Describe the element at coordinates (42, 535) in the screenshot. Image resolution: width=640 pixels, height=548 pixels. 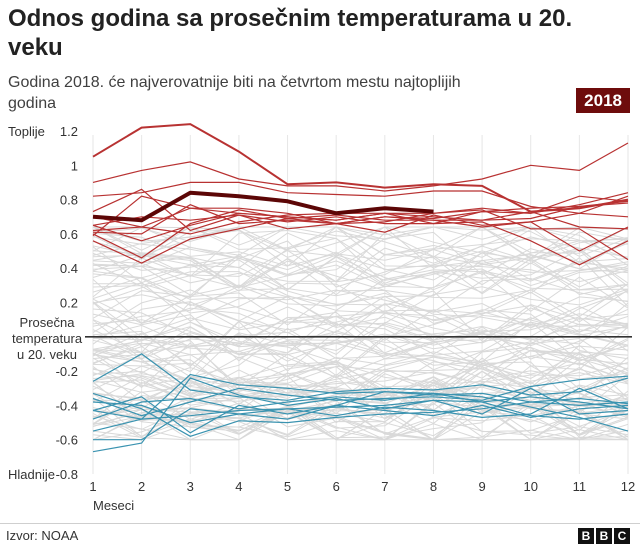
I see `source-note: Izvor: NOAA` at that location.